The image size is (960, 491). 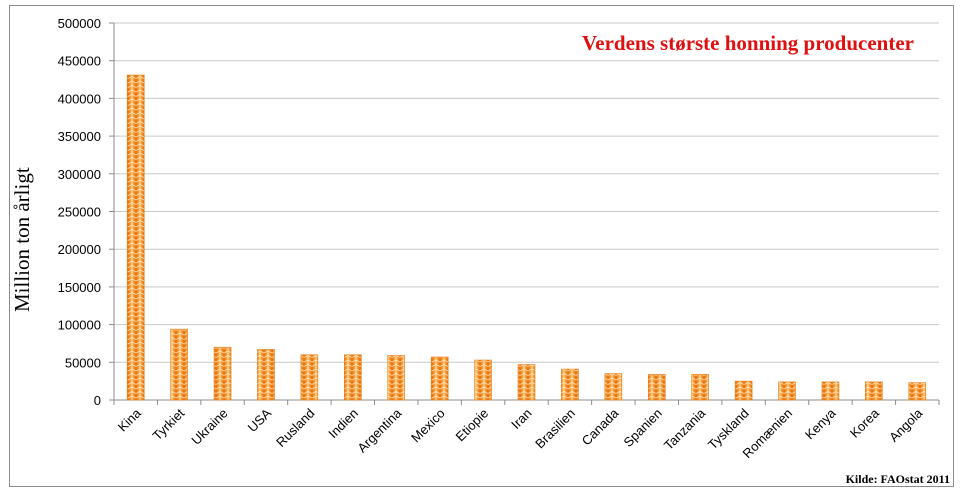 I want to click on y-tick-label: 0, so click(x=97, y=400).